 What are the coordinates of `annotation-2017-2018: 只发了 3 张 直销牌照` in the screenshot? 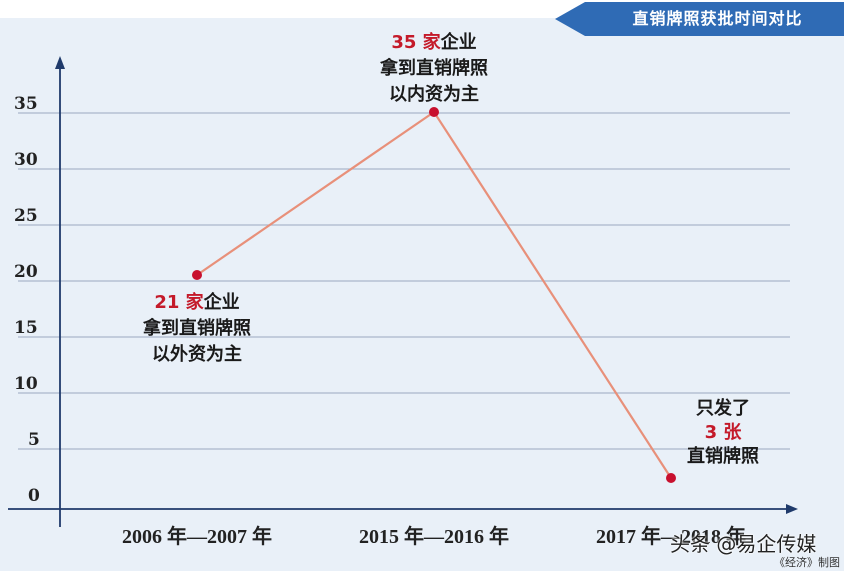 It's located at (723, 433).